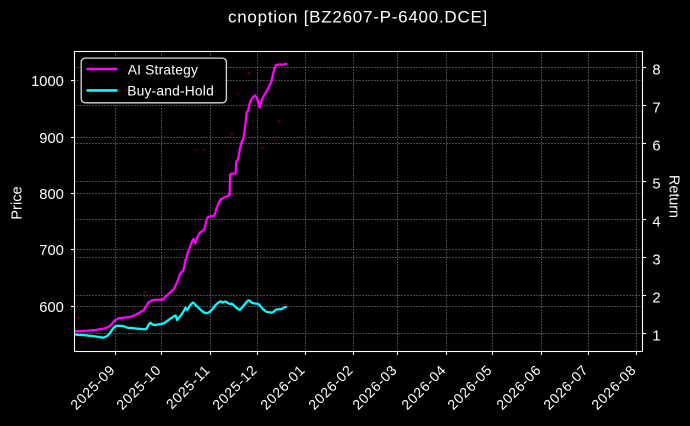 The image size is (690, 426). I want to click on svg-text: AI Strategy, so click(163, 69).